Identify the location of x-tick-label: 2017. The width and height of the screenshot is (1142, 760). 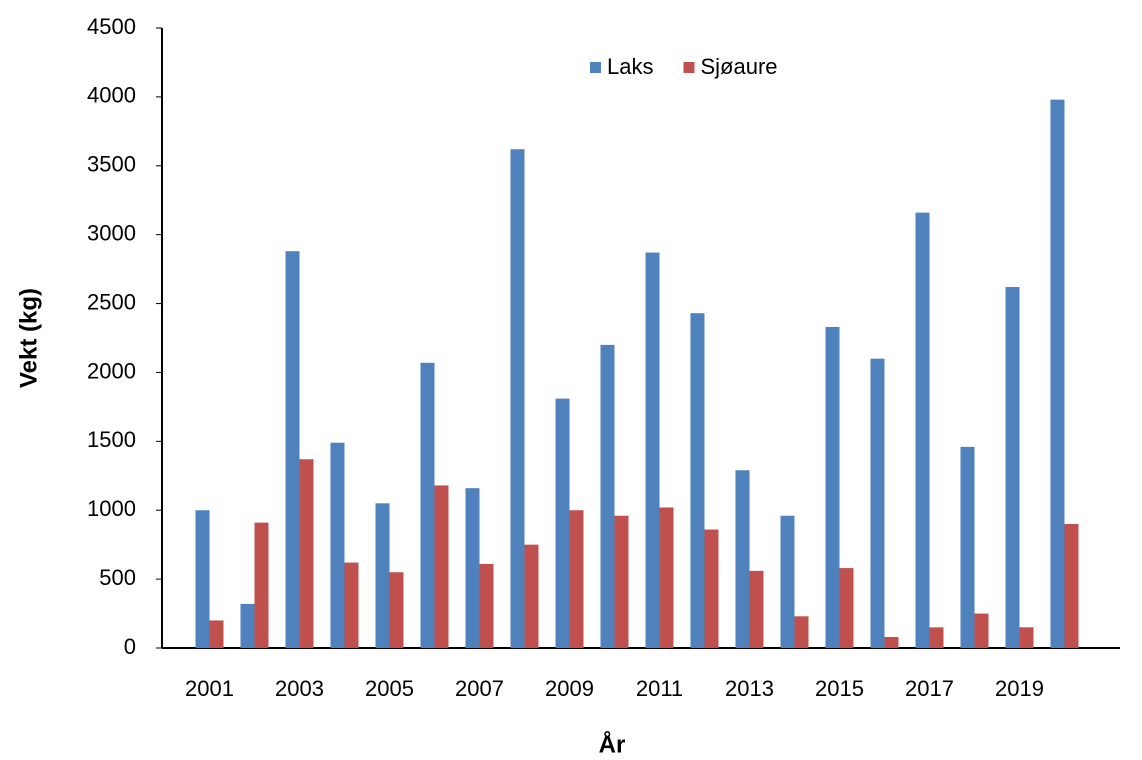
(929, 688).